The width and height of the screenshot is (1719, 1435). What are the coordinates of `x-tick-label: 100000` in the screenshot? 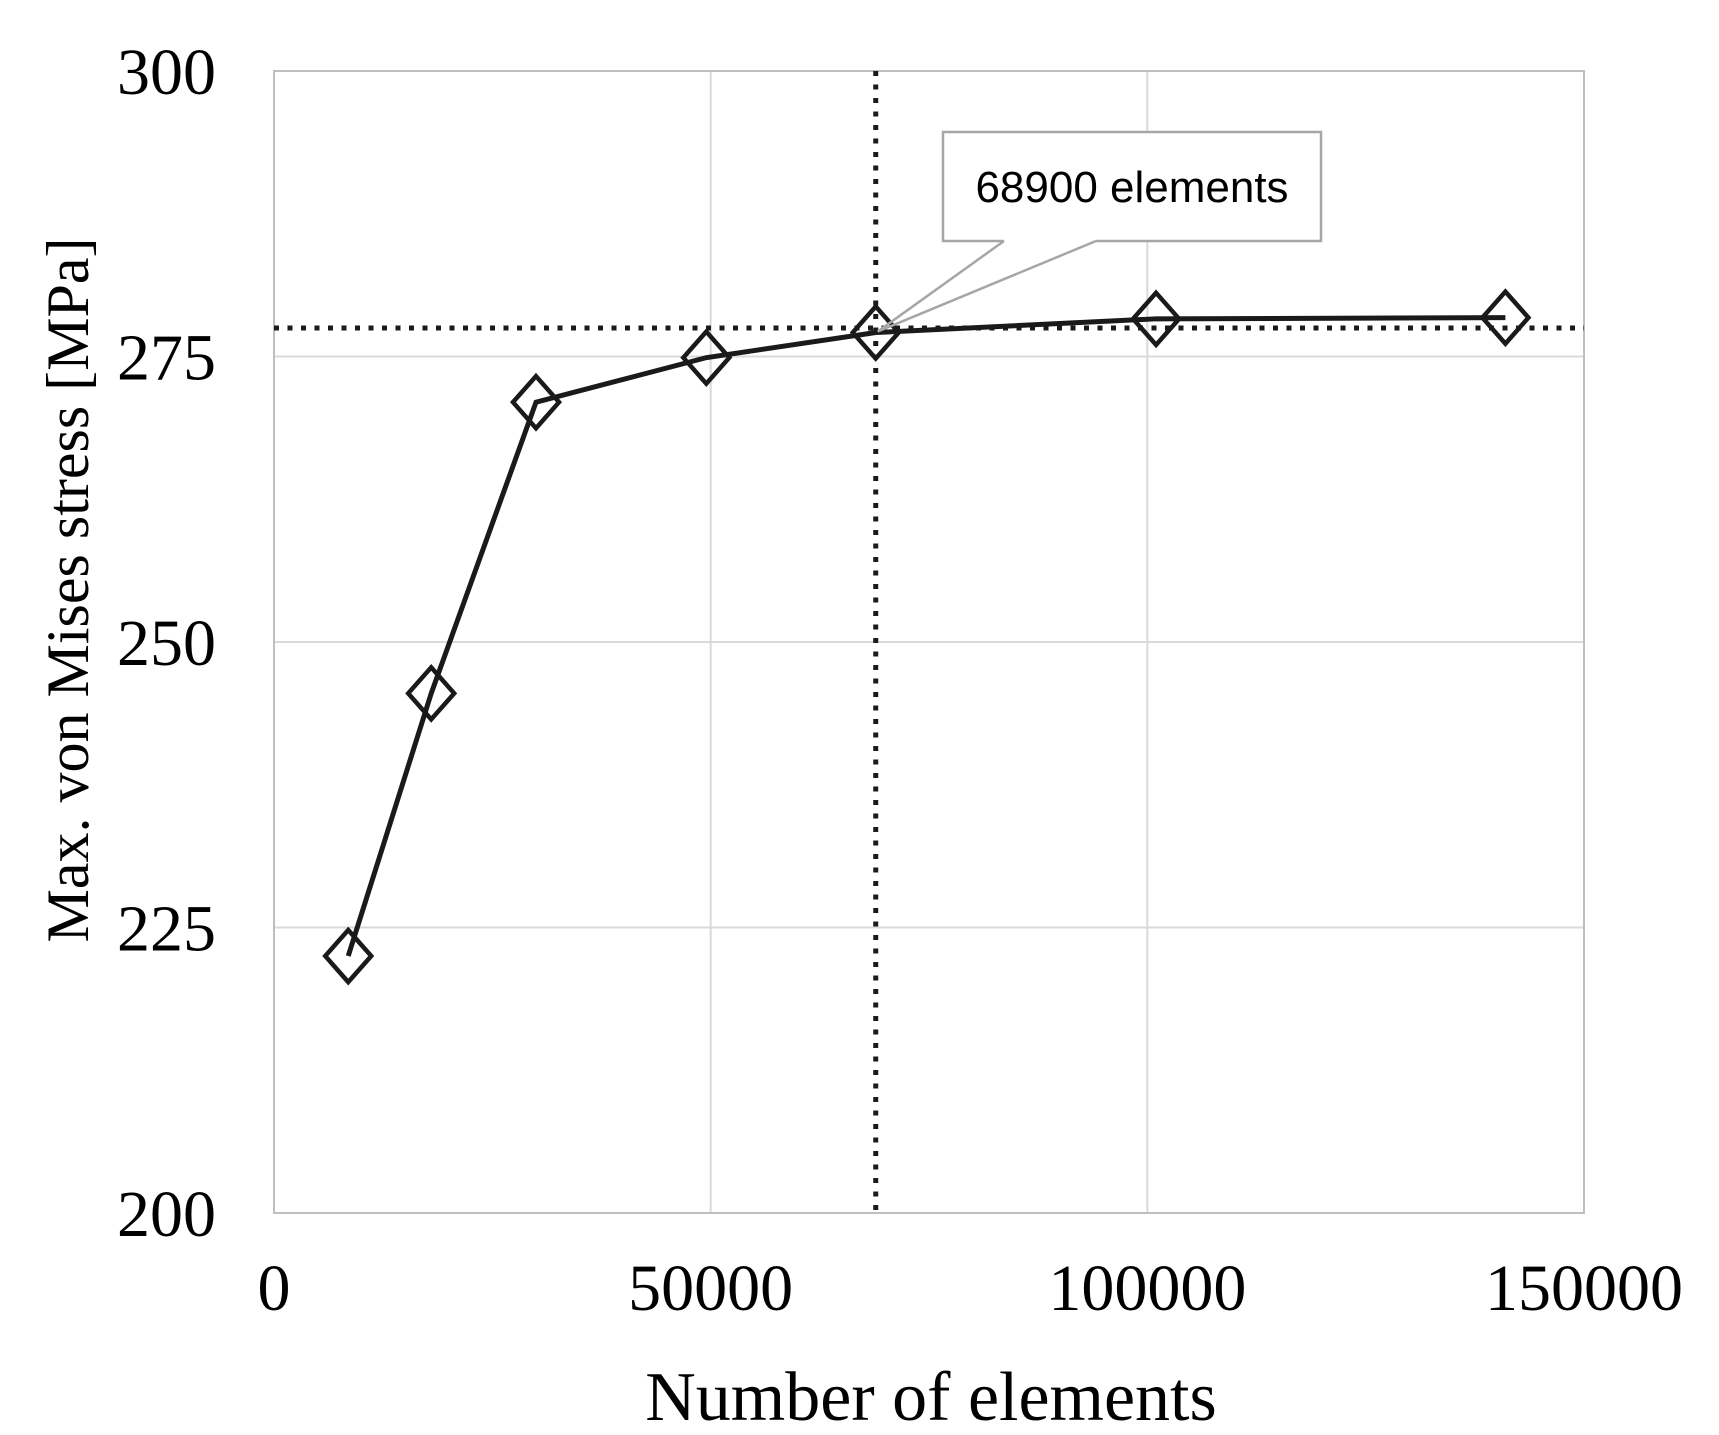 It's located at (1147, 1288).